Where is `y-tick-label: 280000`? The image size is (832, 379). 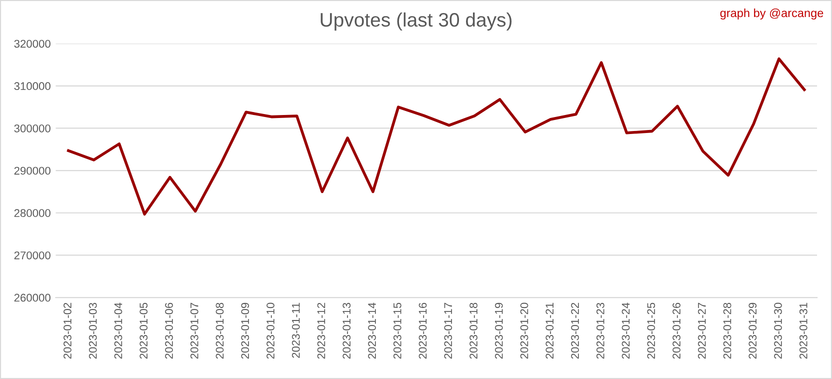 y-tick-label: 280000 is located at coordinates (32, 213).